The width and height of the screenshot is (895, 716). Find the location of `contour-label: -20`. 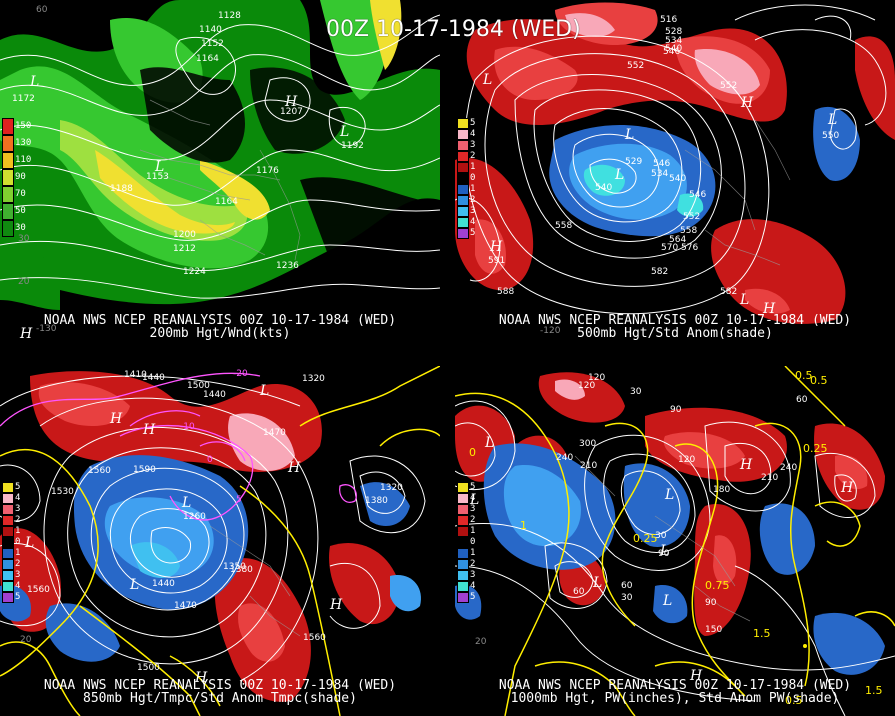

contour-label: -20 is located at coordinates (240, 374).